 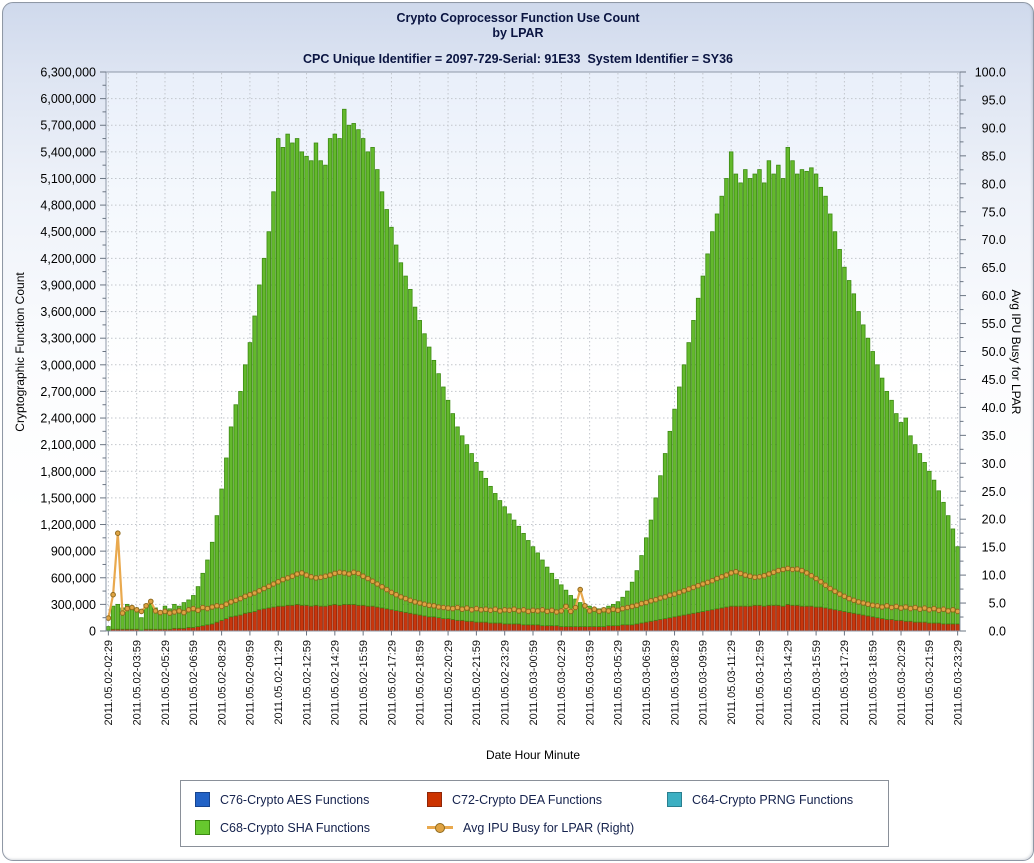 What do you see at coordinates (994, 212) in the screenshot?
I see `svg-text: 75.0` at bounding box center [994, 212].